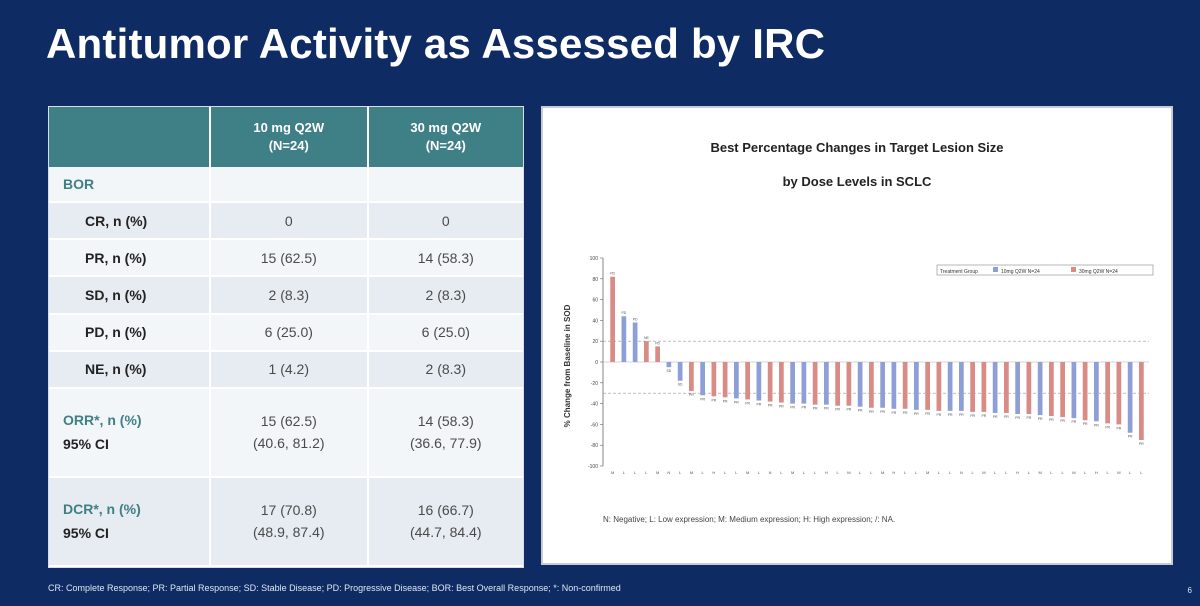 The height and width of the screenshot is (606, 1200). I want to click on cell-pr-30mg: 14 (58.3), so click(445, 258).